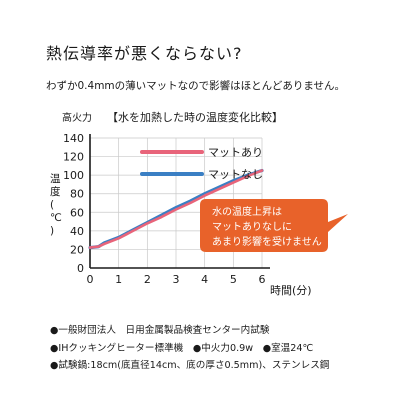 This screenshot has width=400, height=400. Describe the element at coordinates (80, 268) in the screenshot. I see `y-tick-label: 0` at that location.